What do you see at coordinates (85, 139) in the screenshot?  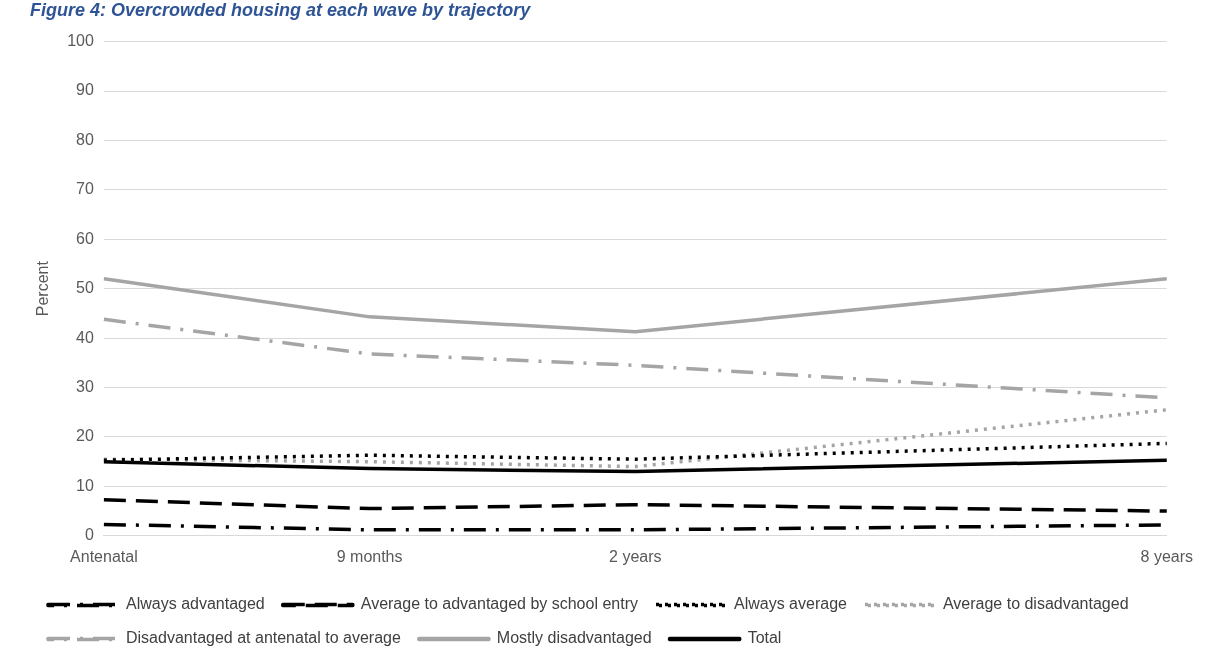 I see `y-tick-label: 80` at bounding box center [85, 139].